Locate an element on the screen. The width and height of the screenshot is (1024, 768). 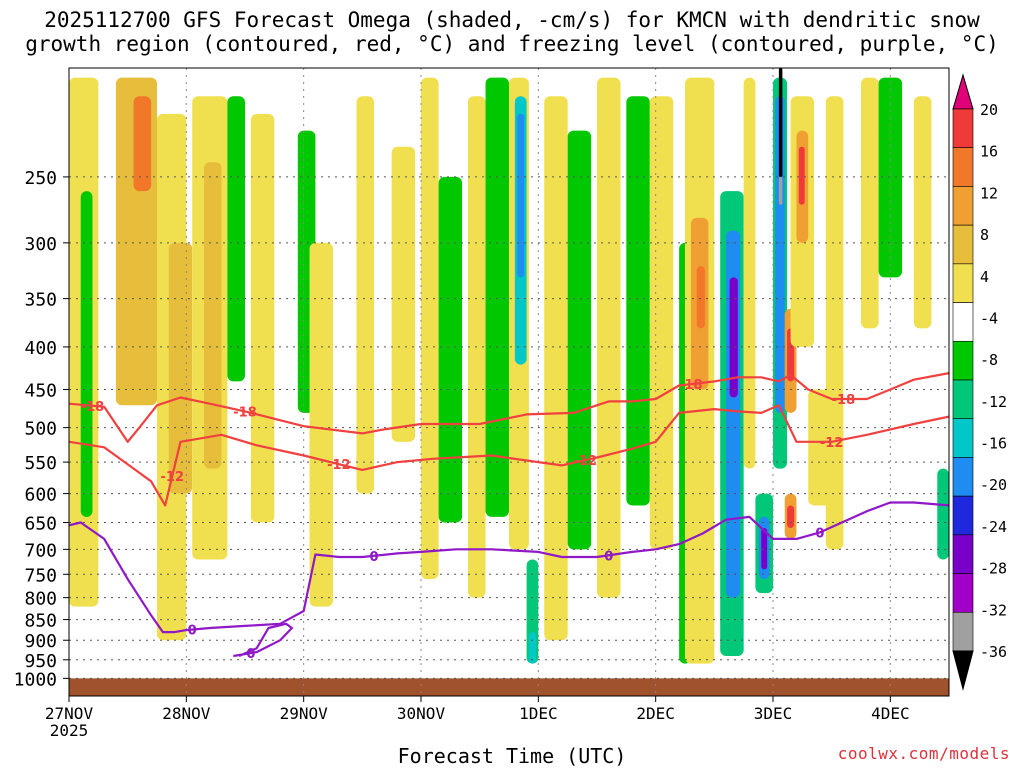
y-tick-label-800: 800 is located at coordinates (40, 599).